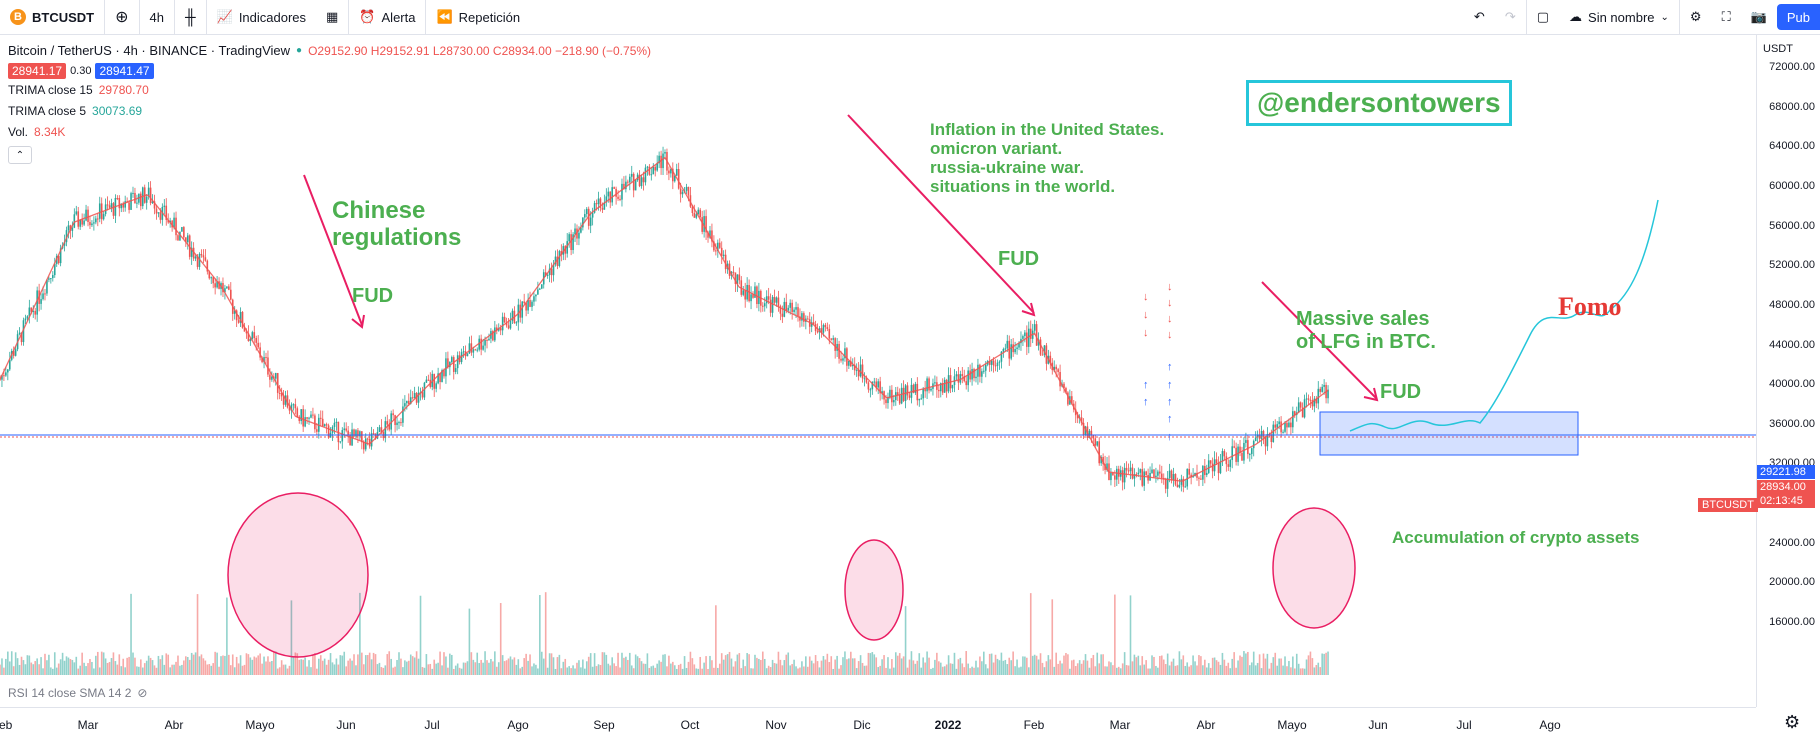 The image size is (1820, 743). What do you see at coordinates (396, 224) in the screenshot?
I see `chinese-regulations-label: Chinese regulations` at bounding box center [396, 224].